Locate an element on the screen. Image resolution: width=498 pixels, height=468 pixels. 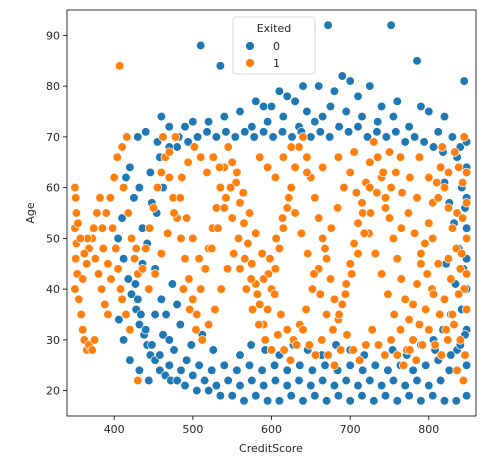
legend: Exited 0 1 is located at coordinates (274, 45).